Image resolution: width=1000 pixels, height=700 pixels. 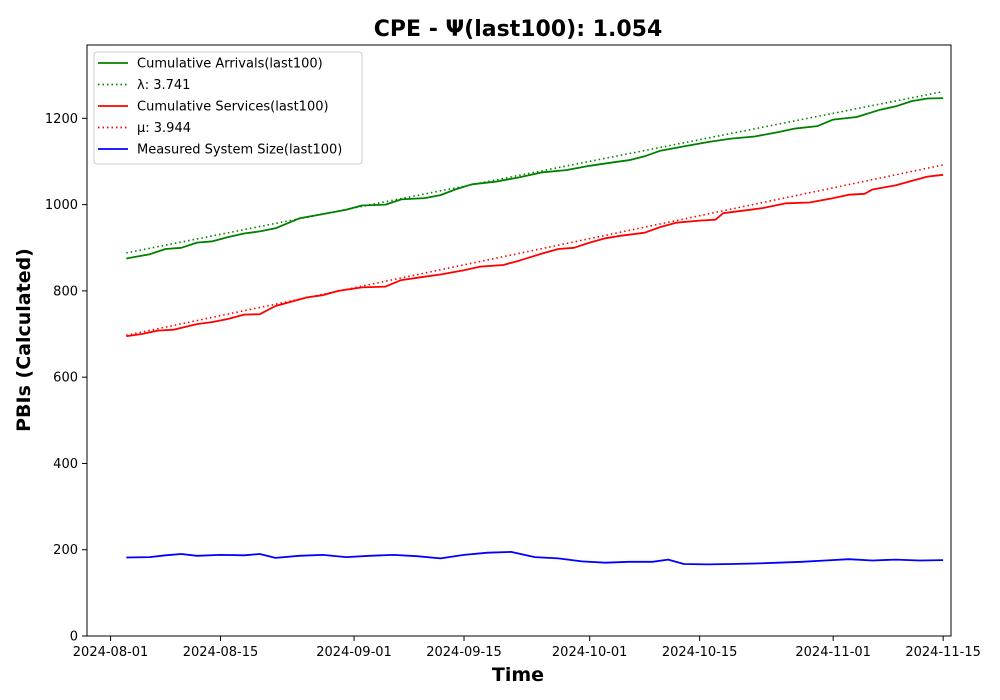 I want to click on chart-title: CPE - Ψ(last100): 1.054, so click(x=518, y=29).